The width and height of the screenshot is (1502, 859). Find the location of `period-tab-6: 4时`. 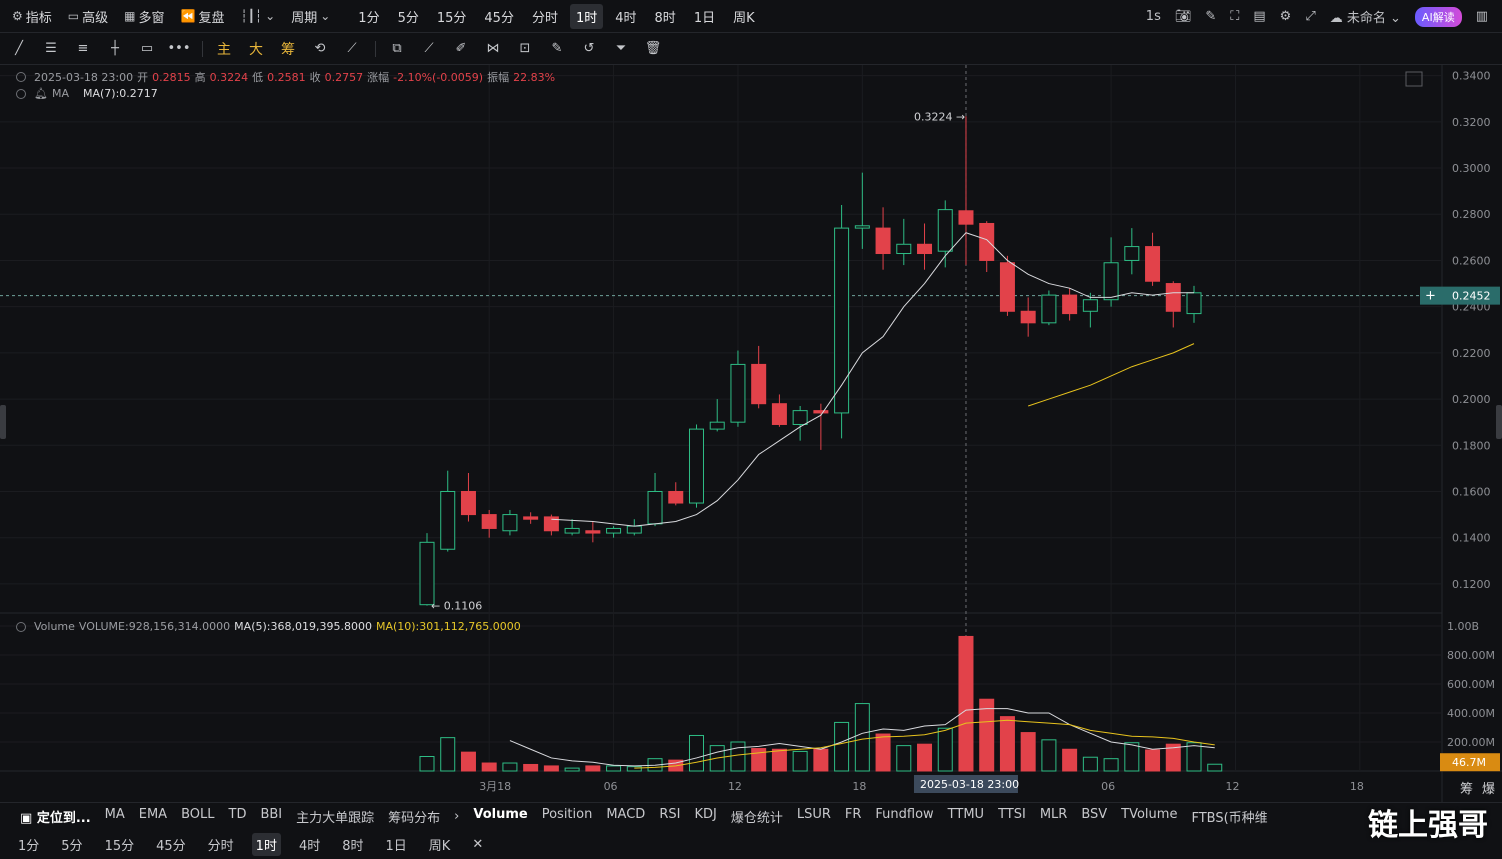

period-tab-6: 4时 is located at coordinates (626, 18).